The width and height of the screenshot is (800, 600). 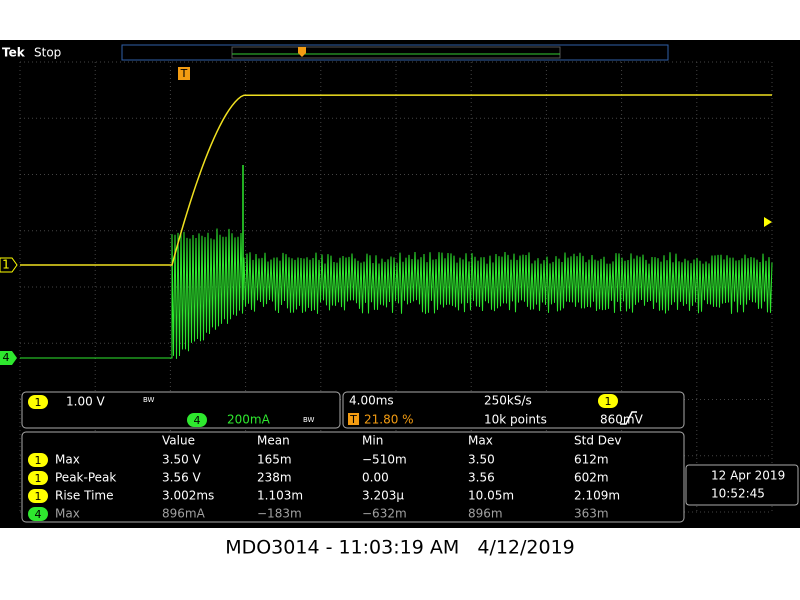 What do you see at coordinates (309, 420) in the screenshot?
I see `ch4-bw: BW` at bounding box center [309, 420].